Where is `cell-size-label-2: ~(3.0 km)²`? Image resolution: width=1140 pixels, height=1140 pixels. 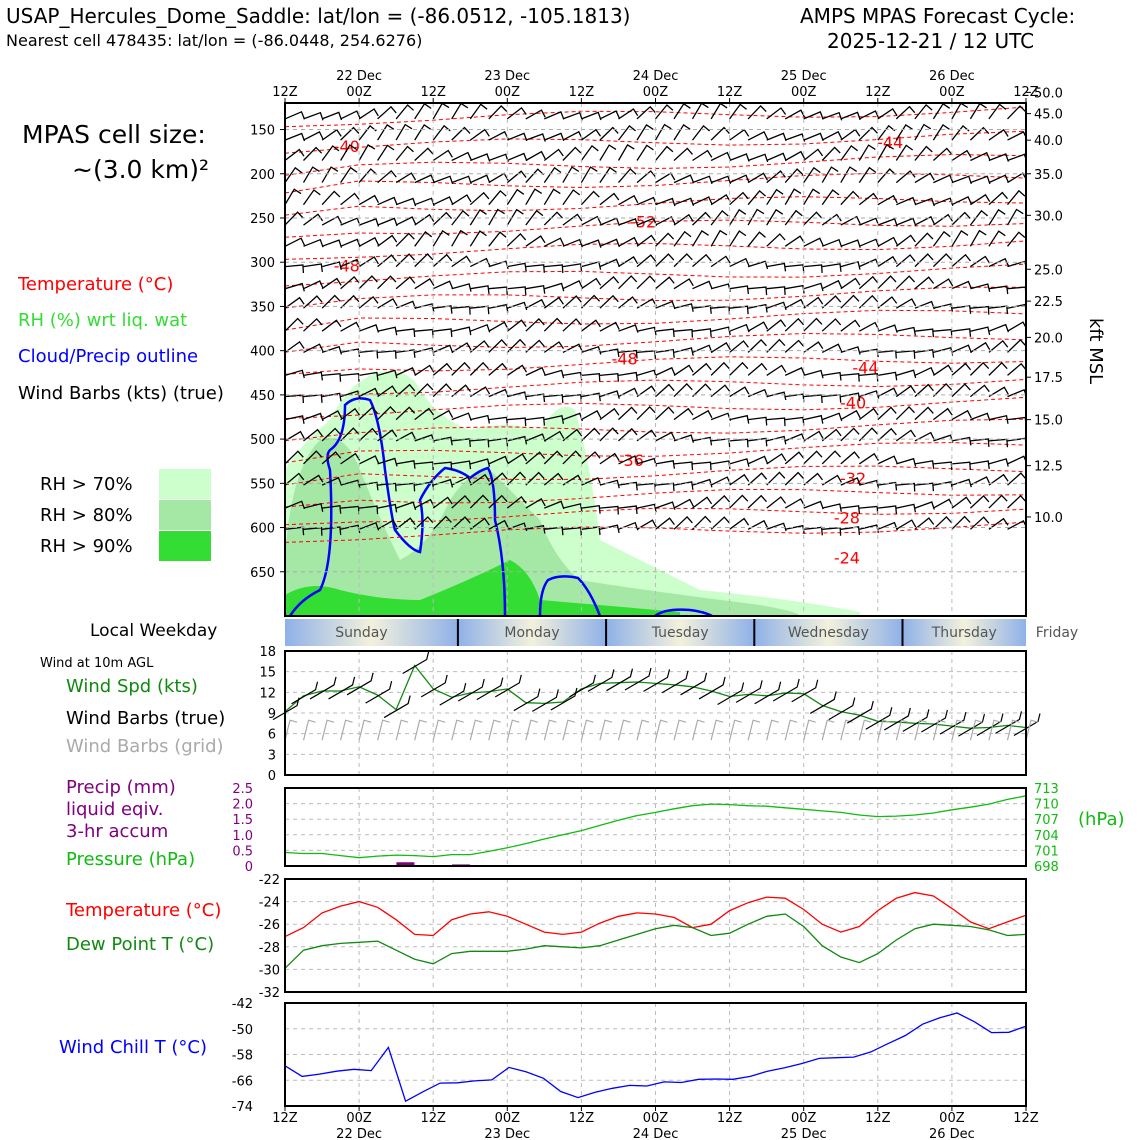 cell-size-label-2: ~(3.0 km)² is located at coordinates (141, 169).